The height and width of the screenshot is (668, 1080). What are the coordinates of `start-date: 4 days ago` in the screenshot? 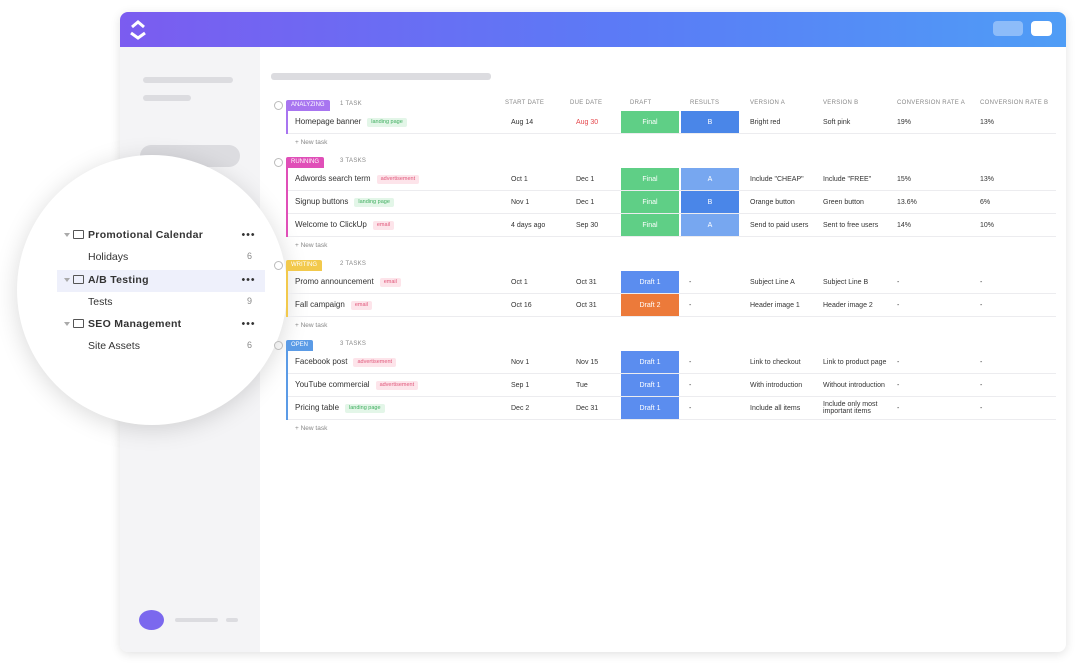 It's located at (528, 225).